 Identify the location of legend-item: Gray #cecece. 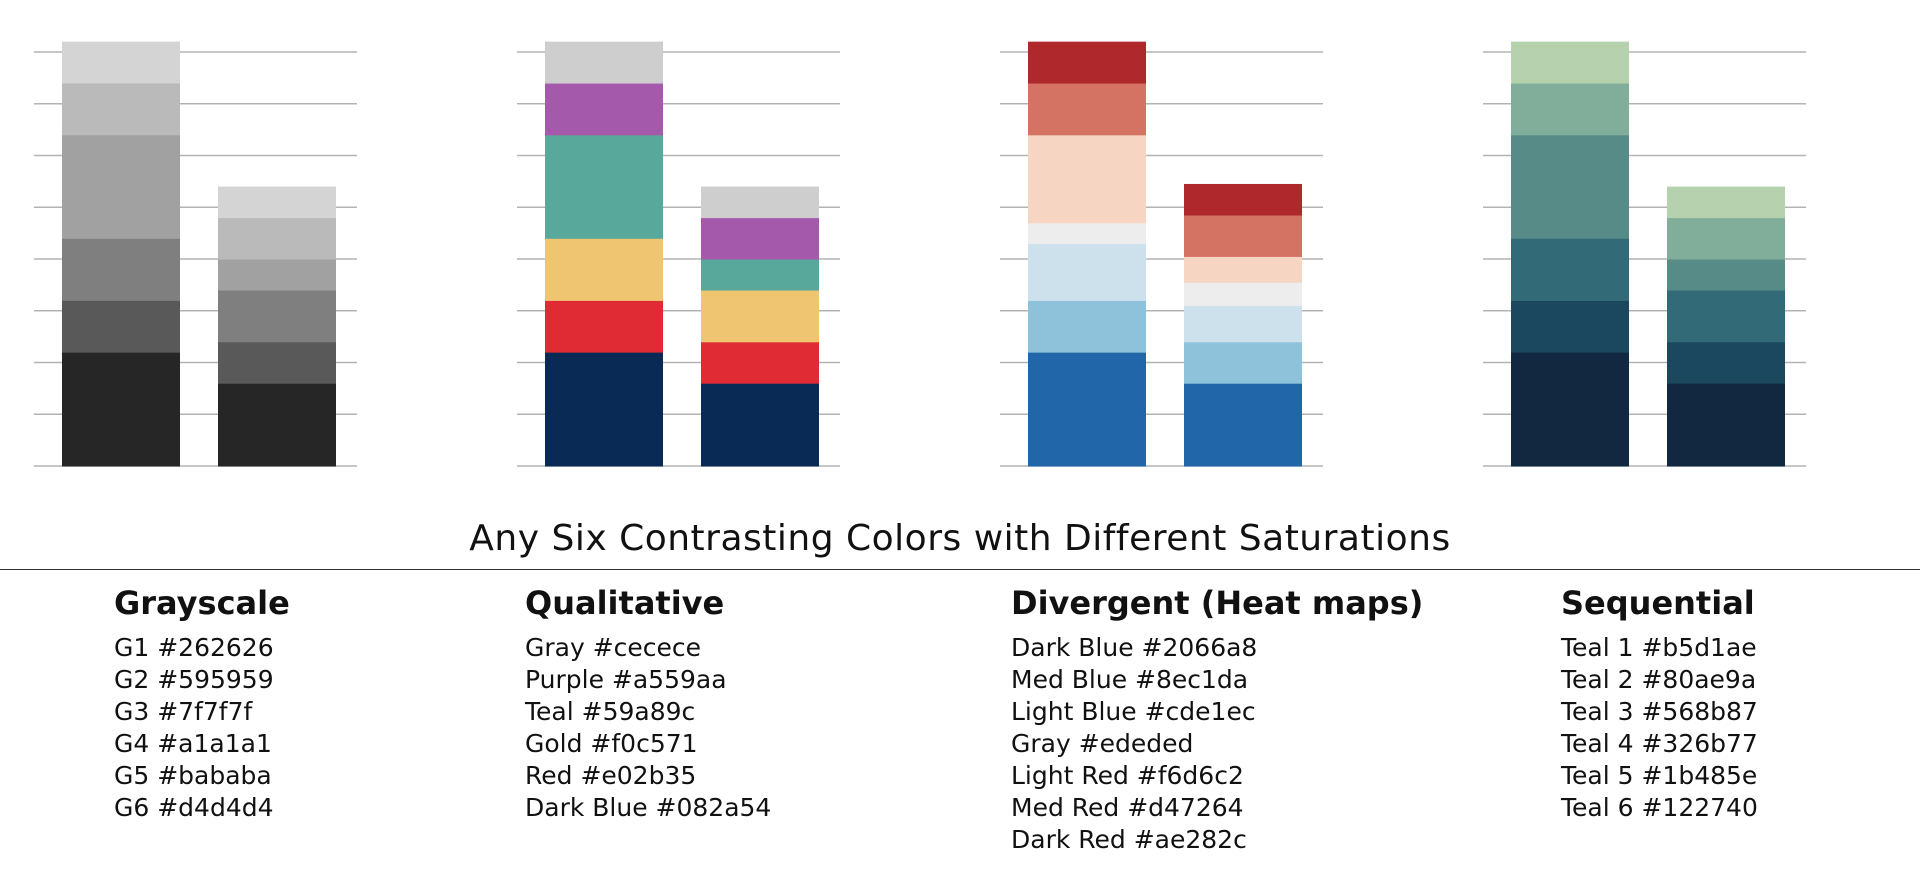
(613, 647).